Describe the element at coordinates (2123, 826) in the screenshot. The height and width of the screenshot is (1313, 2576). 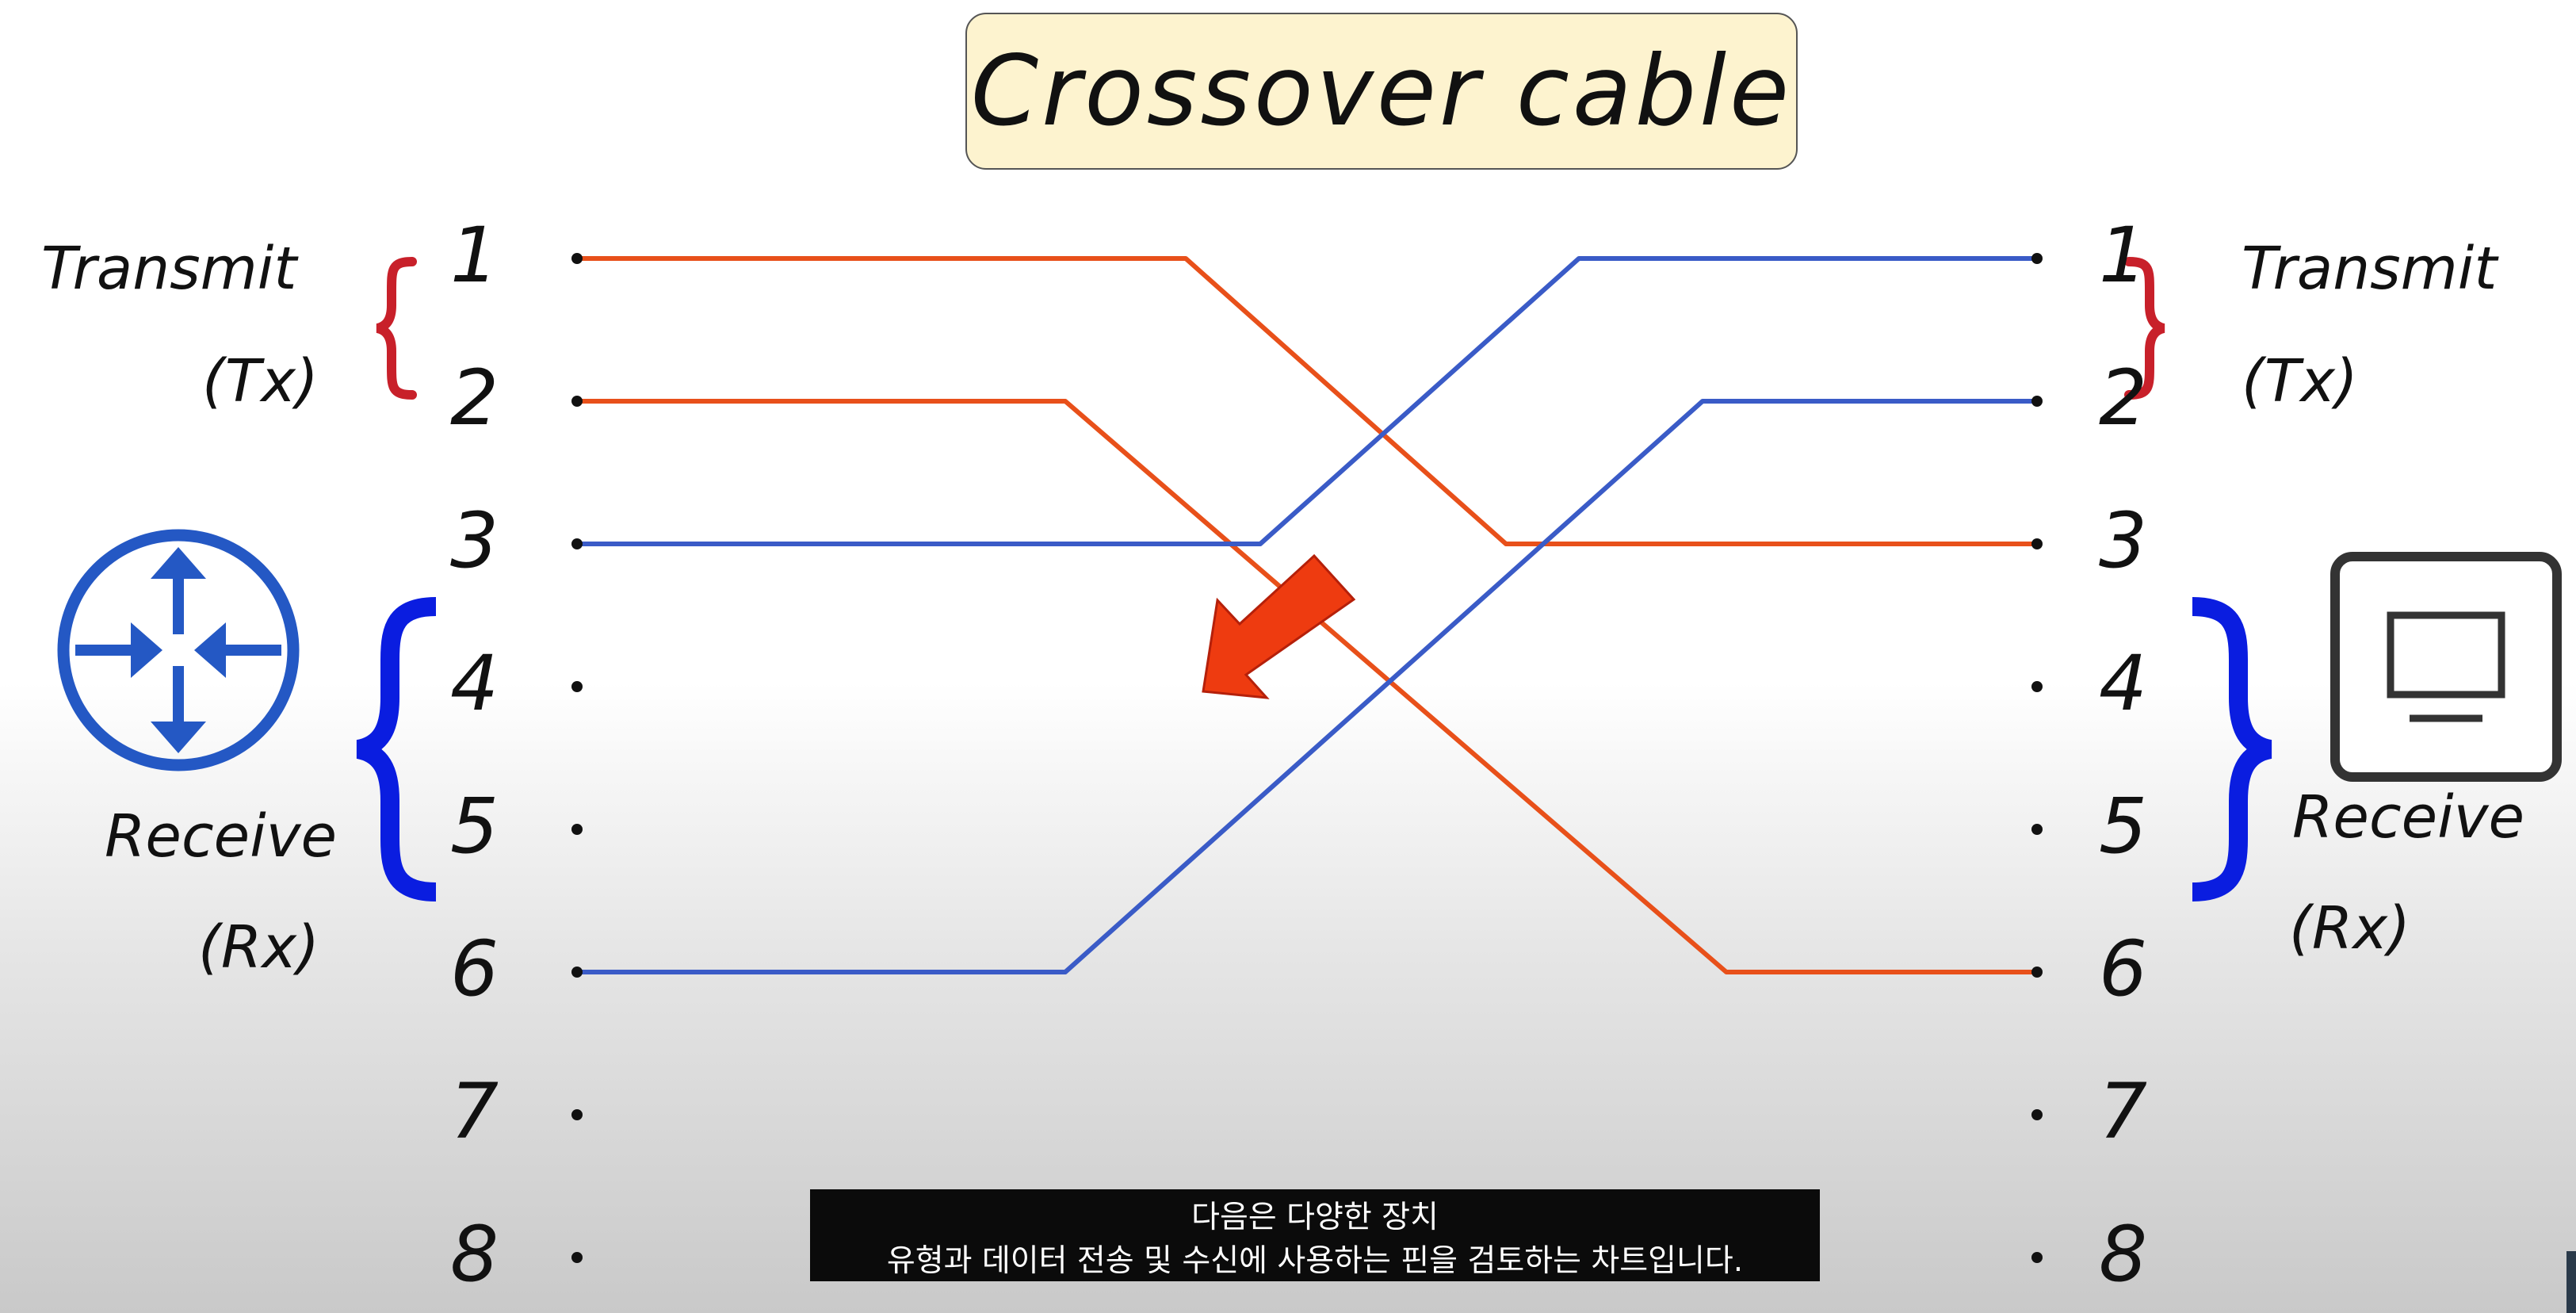
I see `right-pin-5: 5` at that location.